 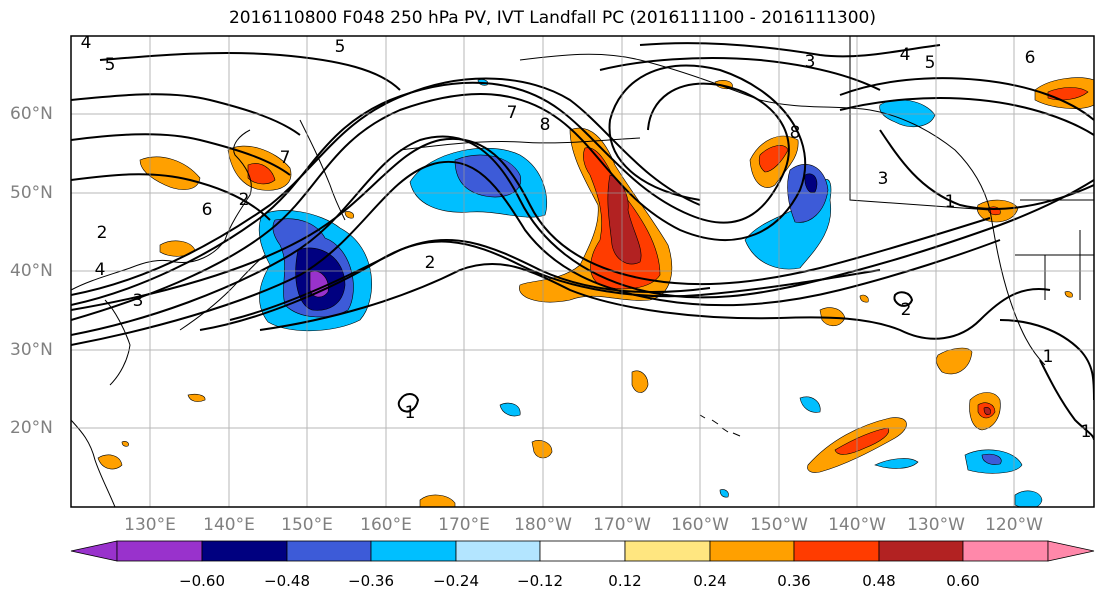 I want to click on lon-label: 140°E, so click(x=229, y=525).